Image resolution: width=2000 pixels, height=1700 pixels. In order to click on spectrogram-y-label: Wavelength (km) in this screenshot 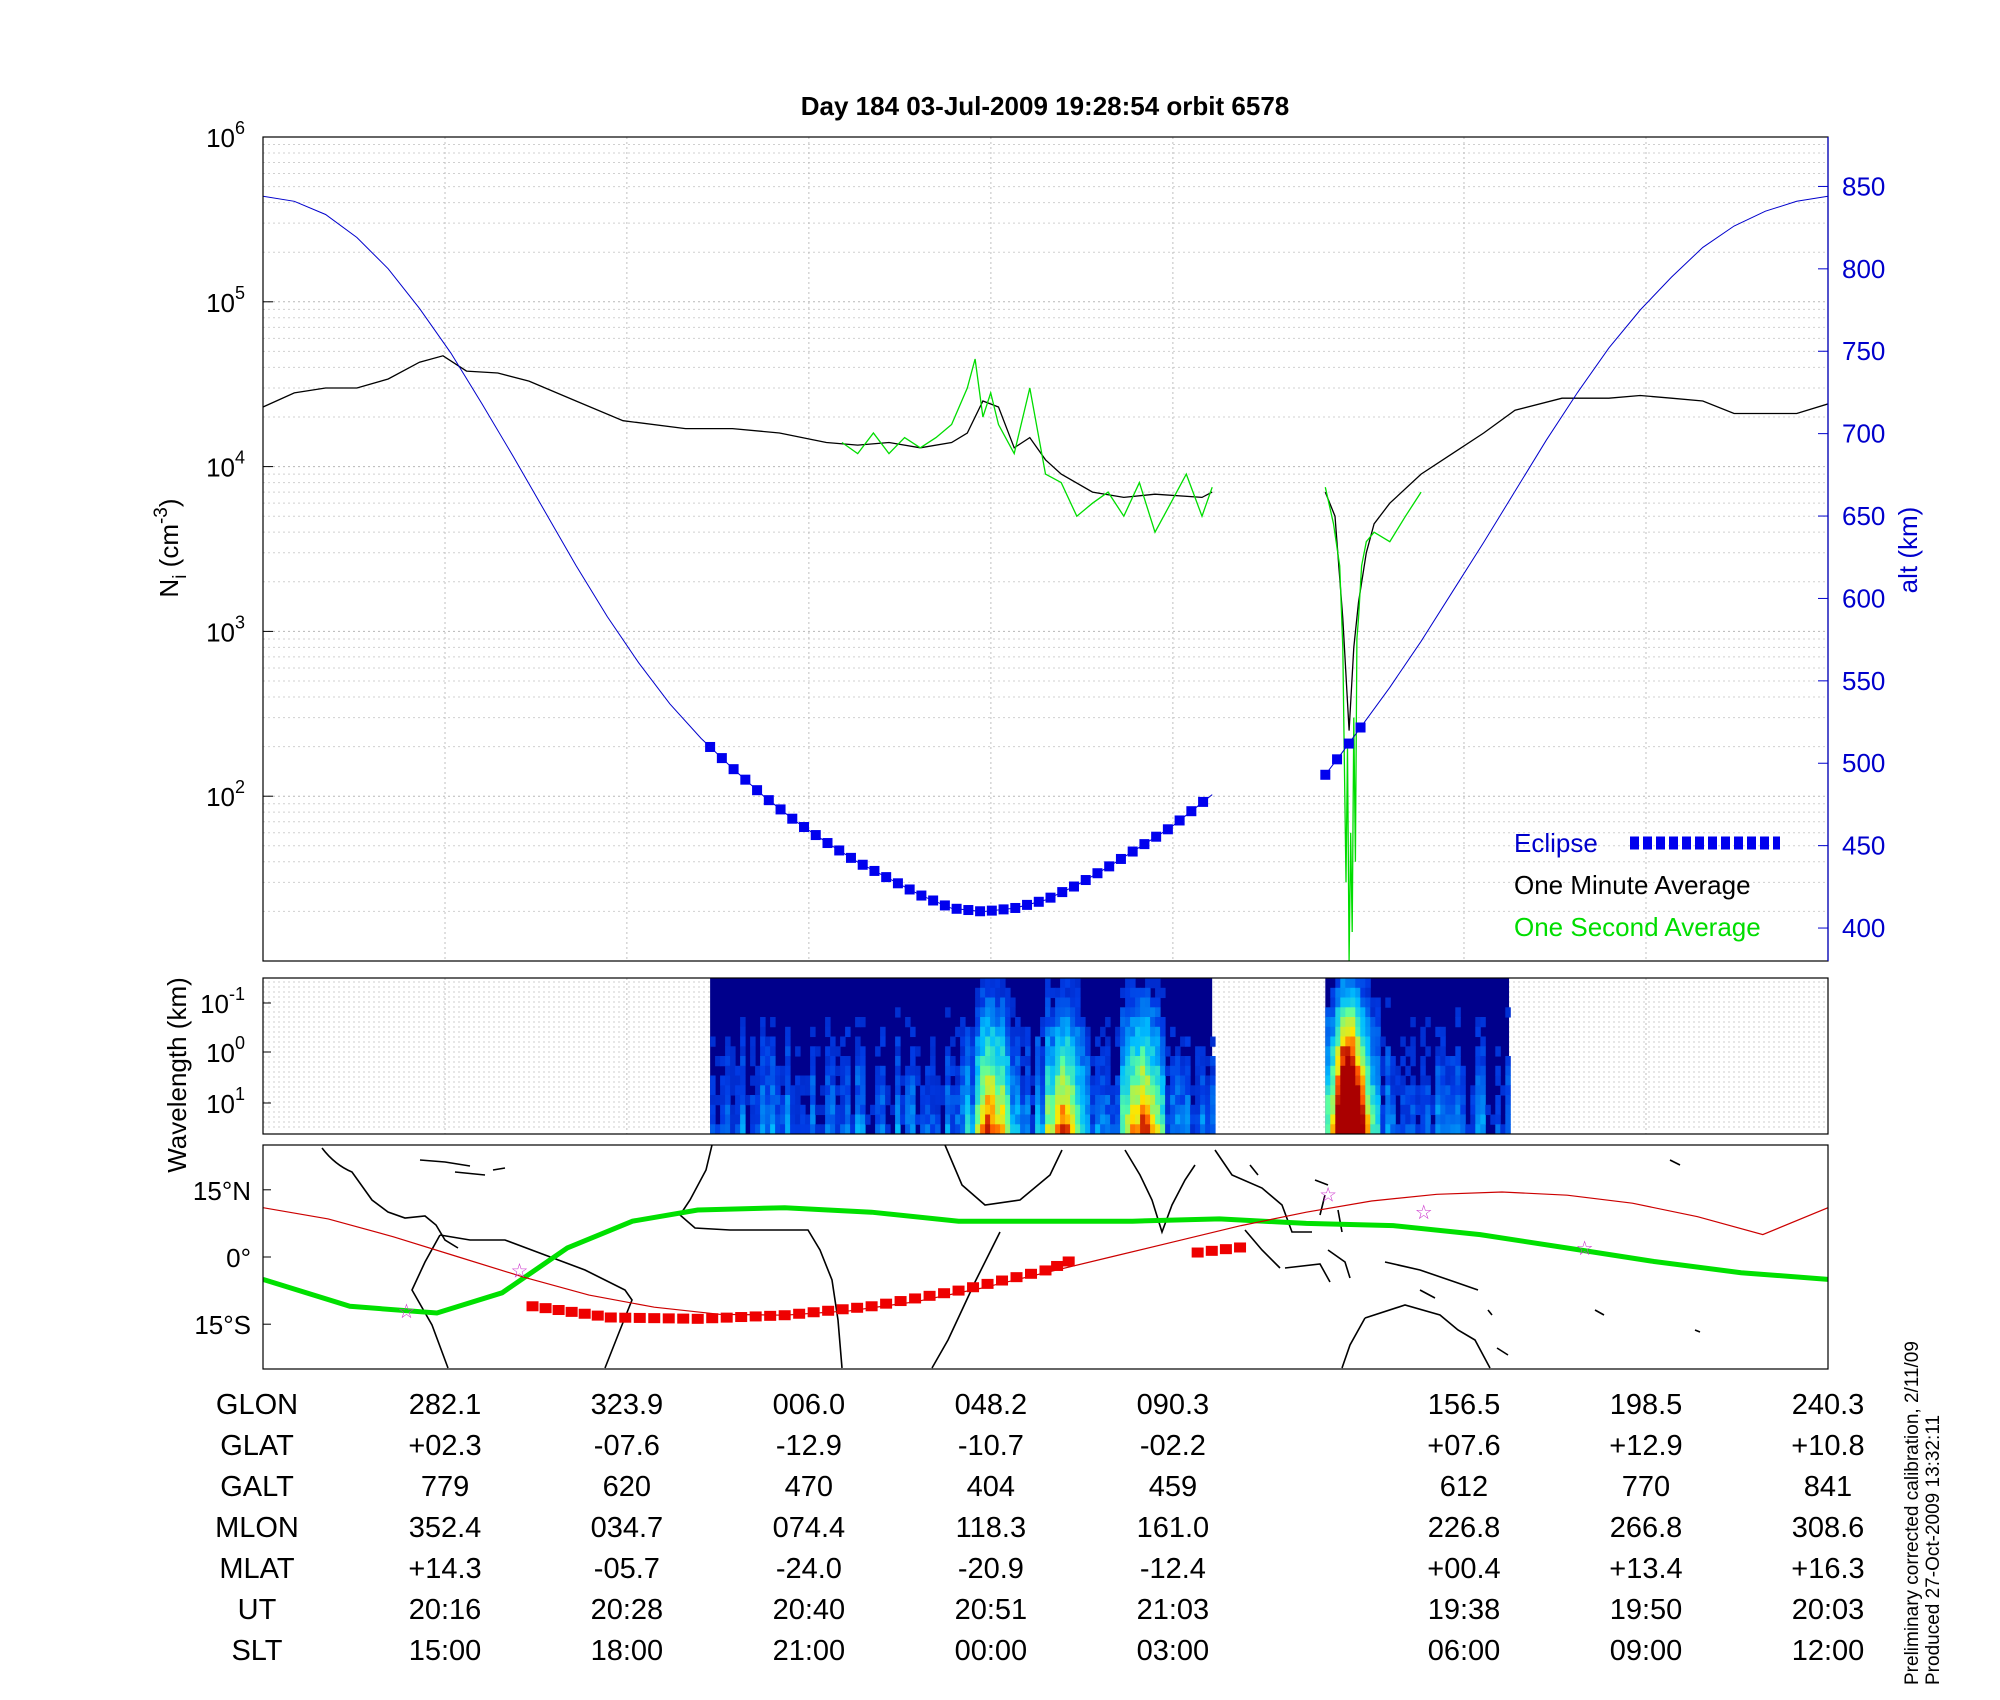, I will do `click(177, 1075)`.